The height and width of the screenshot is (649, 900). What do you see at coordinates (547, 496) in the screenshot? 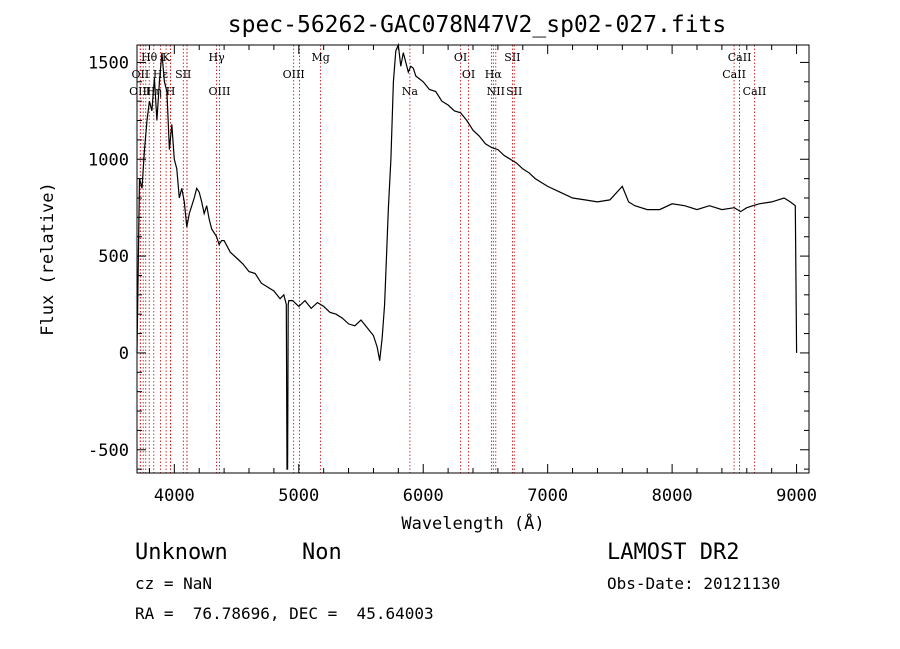
I see `x-tick-label: 7000` at bounding box center [547, 496].